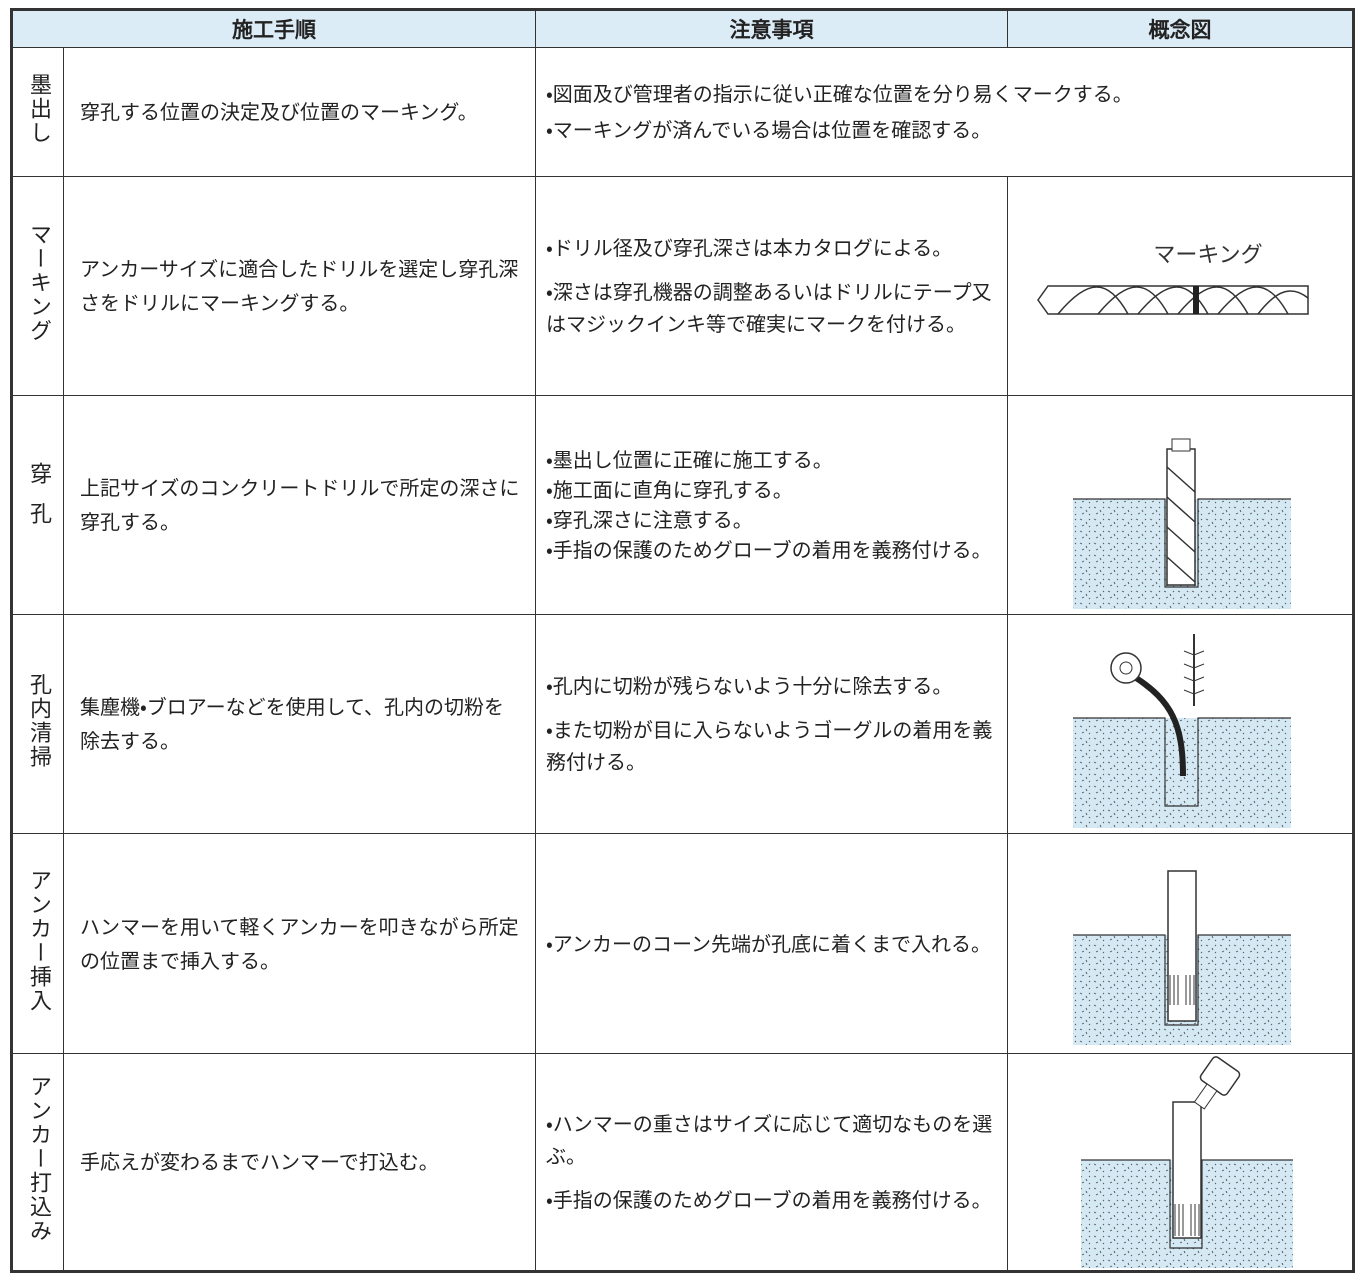 This screenshot has height=1273, width=1357. What do you see at coordinates (1187, 1162) in the screenshot?
I see `drive-figure` at bounding box center [1187, 1162].